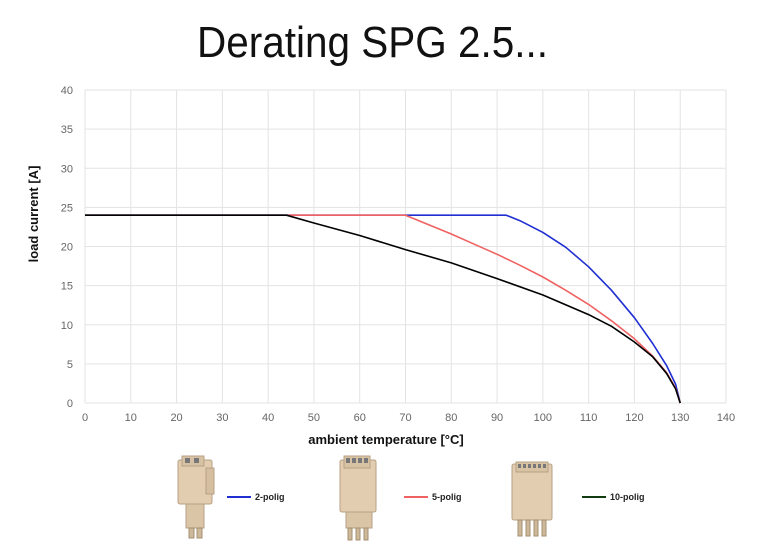  I want to click on legend-swatch-5-polig, so click(416, 497).